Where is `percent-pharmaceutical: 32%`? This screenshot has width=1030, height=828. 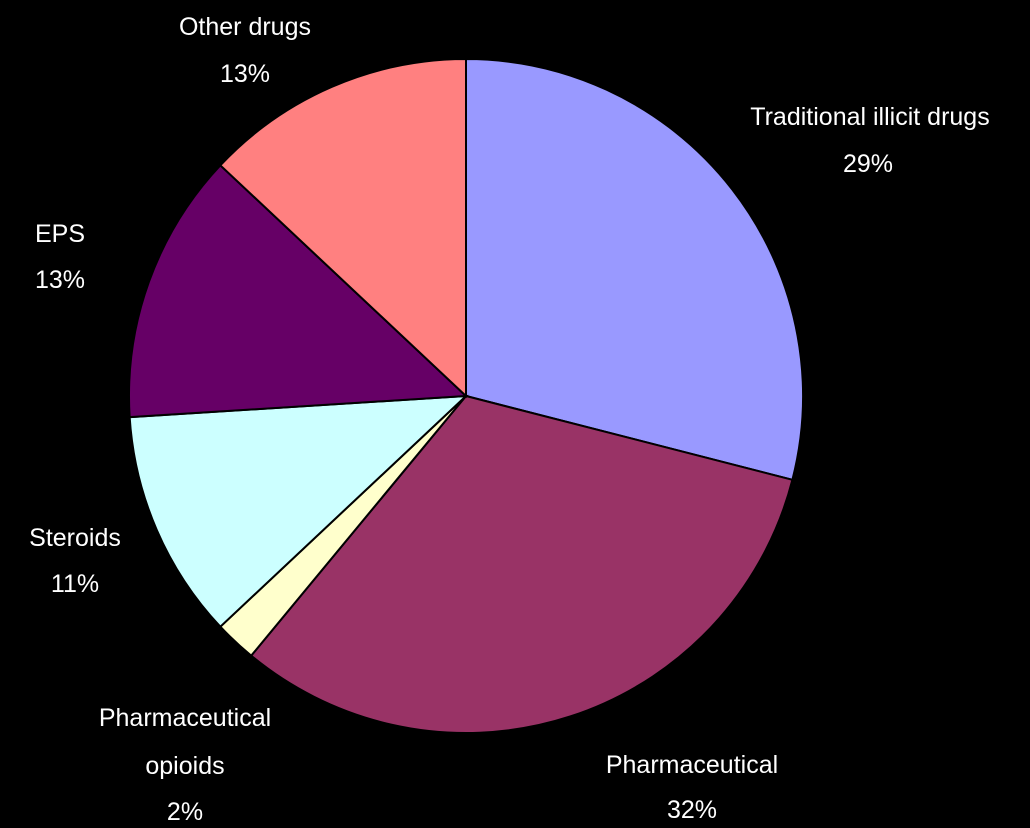
percent-pharmaceutical: 32% is located at coordinates (692, 810).